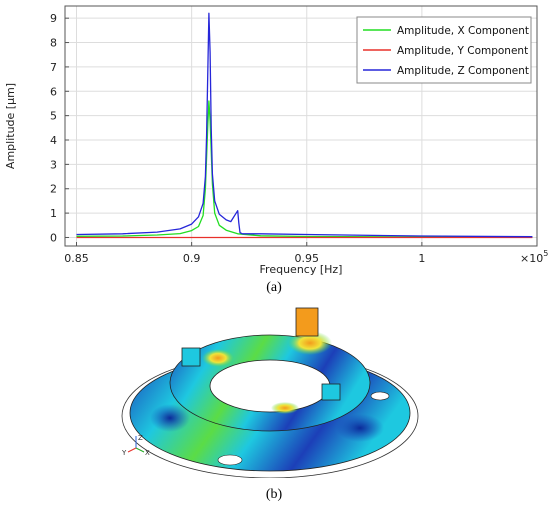  What do you see at coordinates (53, 164) in the screenshot?
I see `y-tick-label: 3` at bounding box center [53, 164].